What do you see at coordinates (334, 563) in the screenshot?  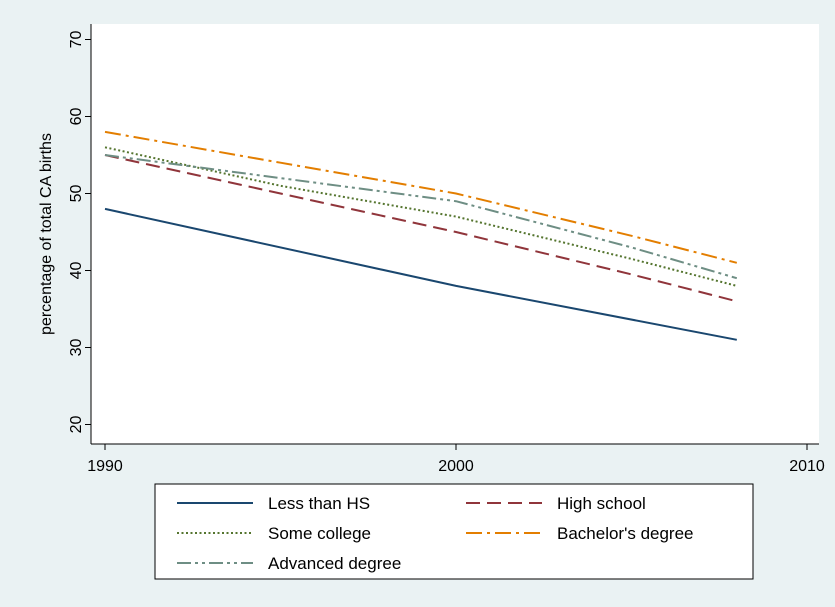 I see `legend-label-4: Advanced degree` at bounding box center [334, 563].